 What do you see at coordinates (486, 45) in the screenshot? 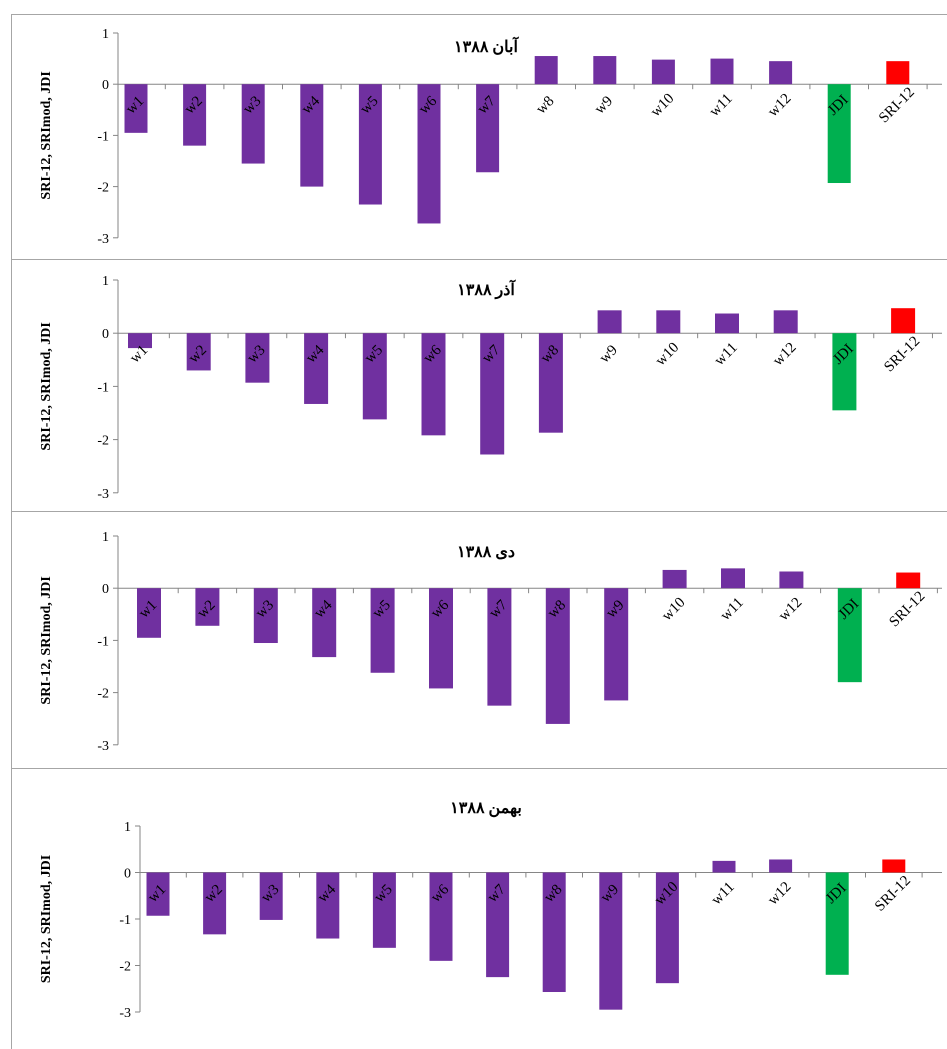
I see `chart-title: آبان ۱۳۸۸` at bounding box center [486, 45].